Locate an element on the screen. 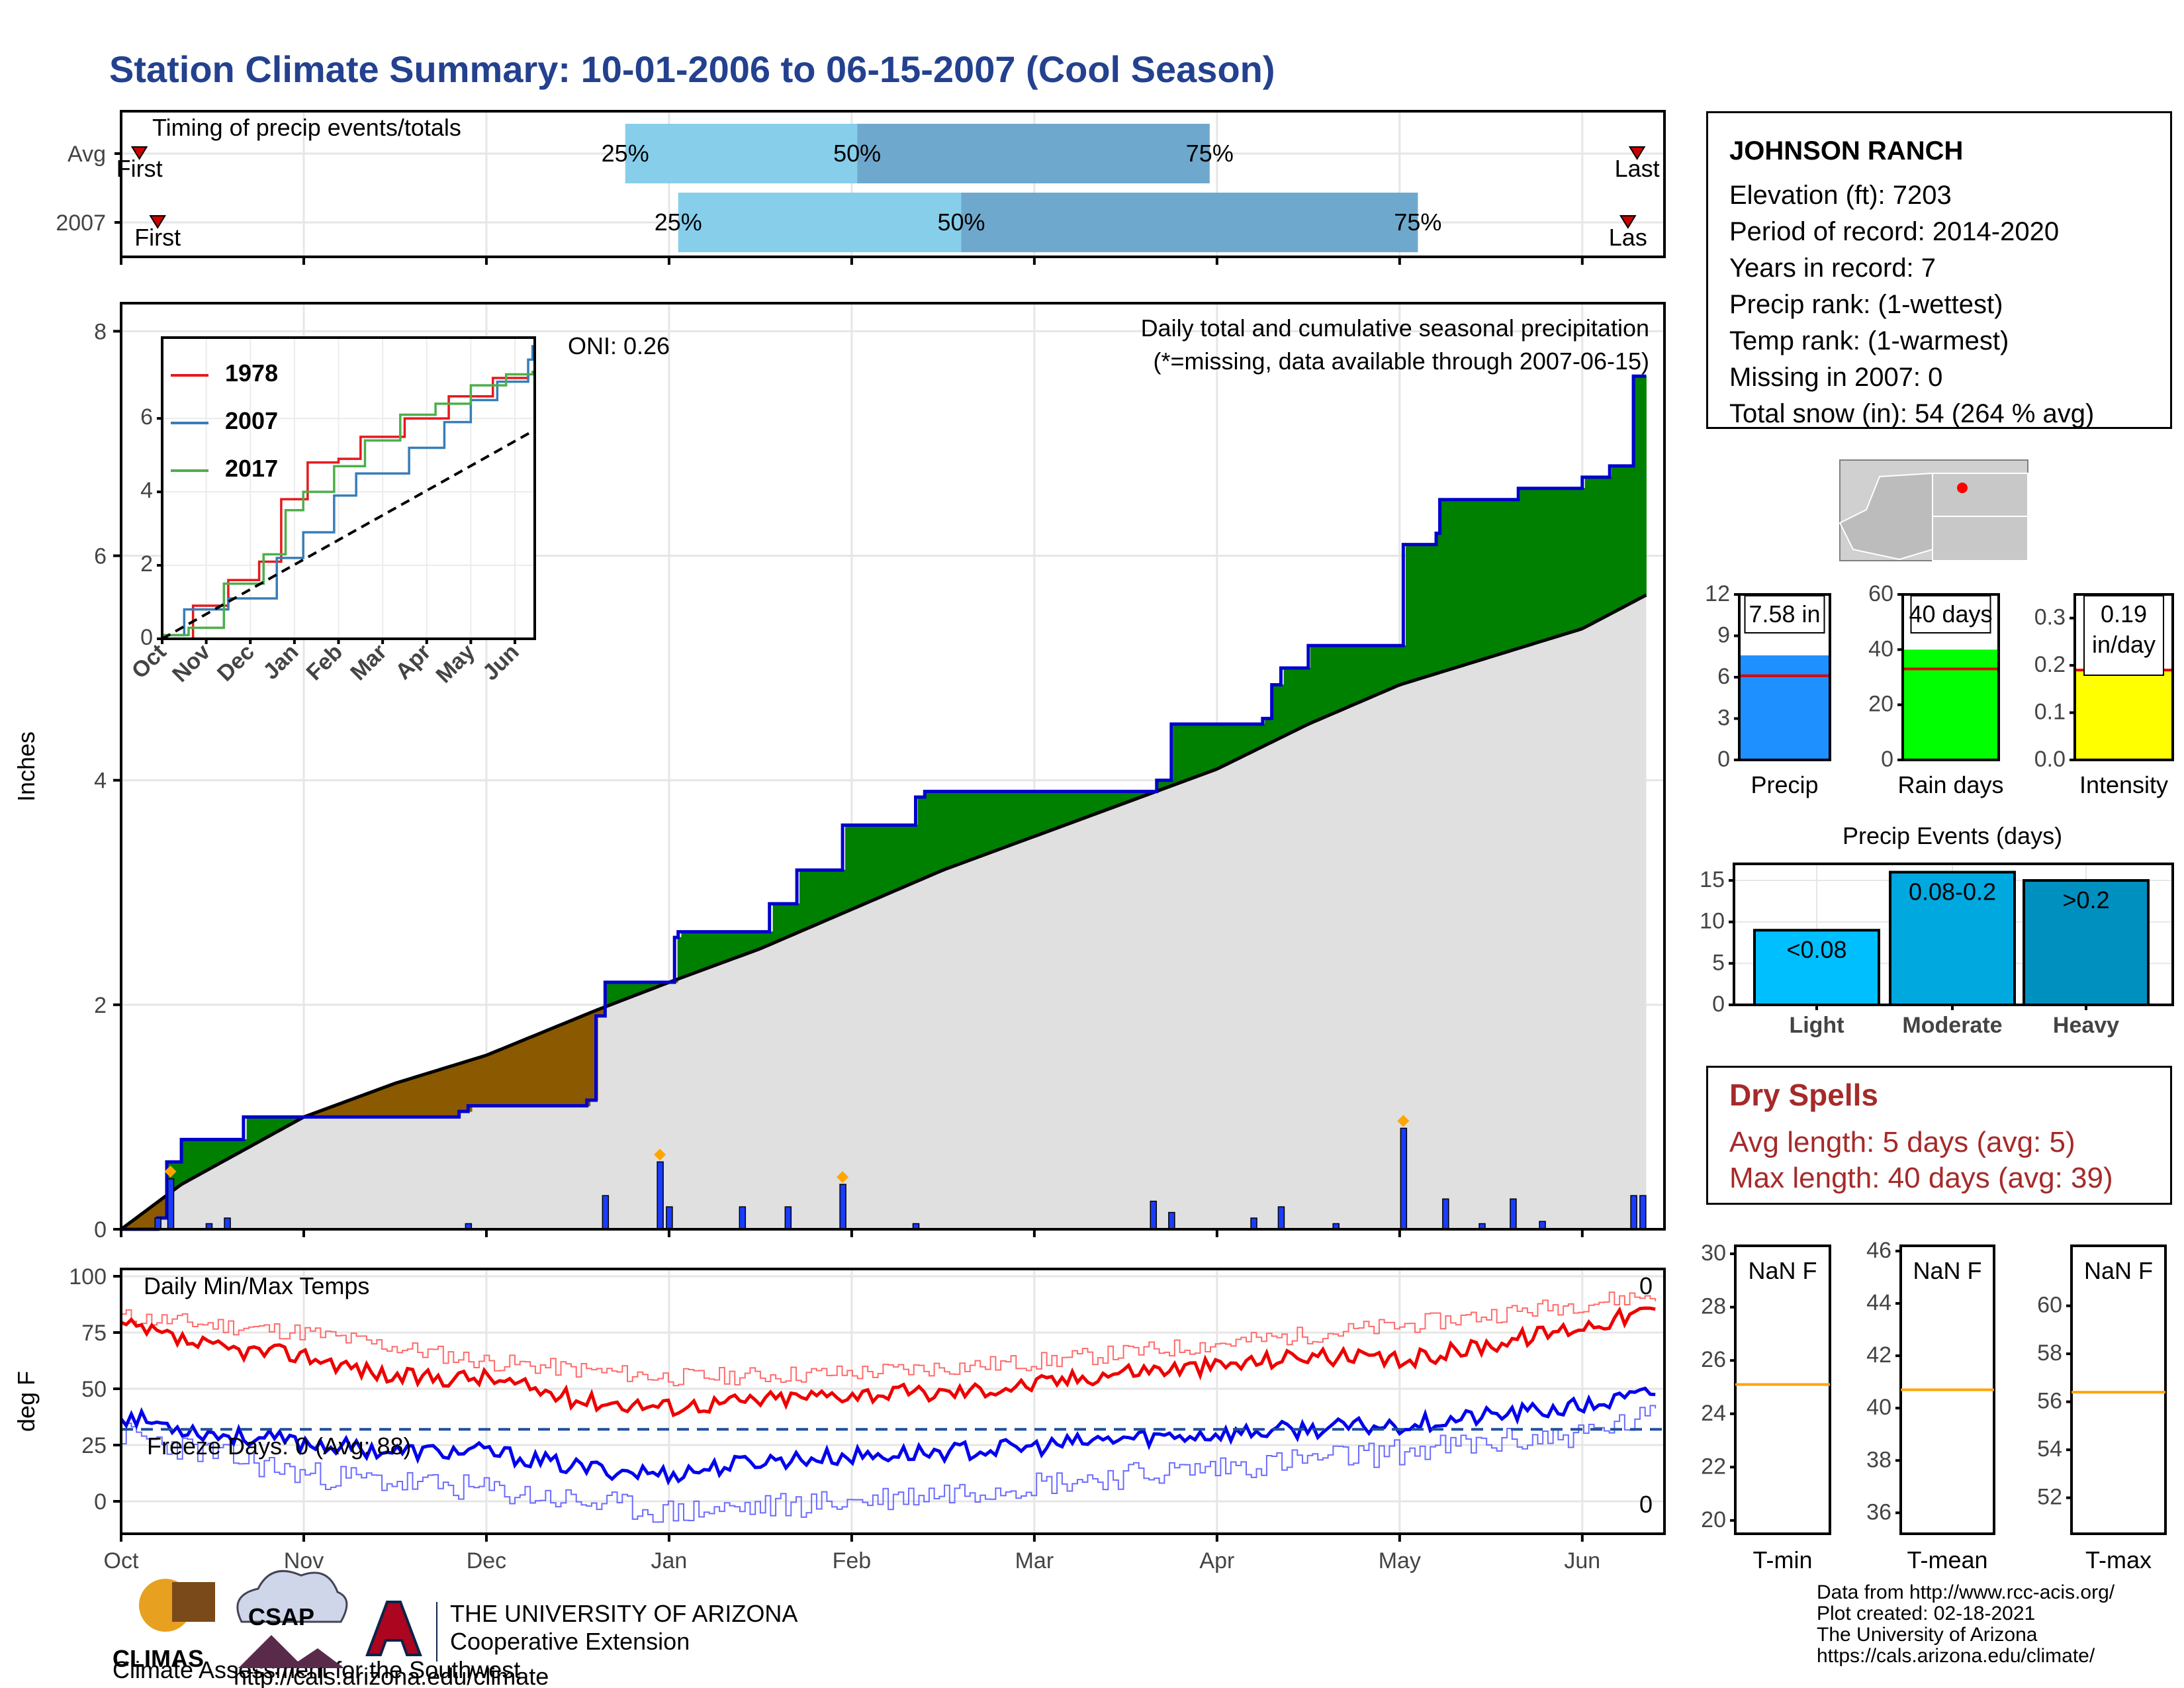 This screenshot has height=1688, width=2184. summary-bar is located at coordinates (1784, 707).